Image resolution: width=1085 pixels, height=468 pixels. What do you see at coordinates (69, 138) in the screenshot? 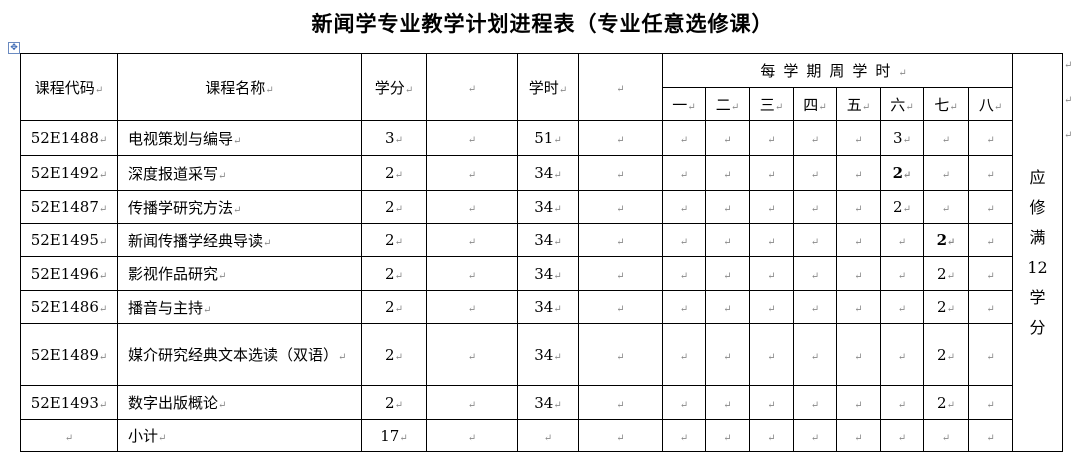
I see `course-code: 52E1488` at bounding box center [69, 138].